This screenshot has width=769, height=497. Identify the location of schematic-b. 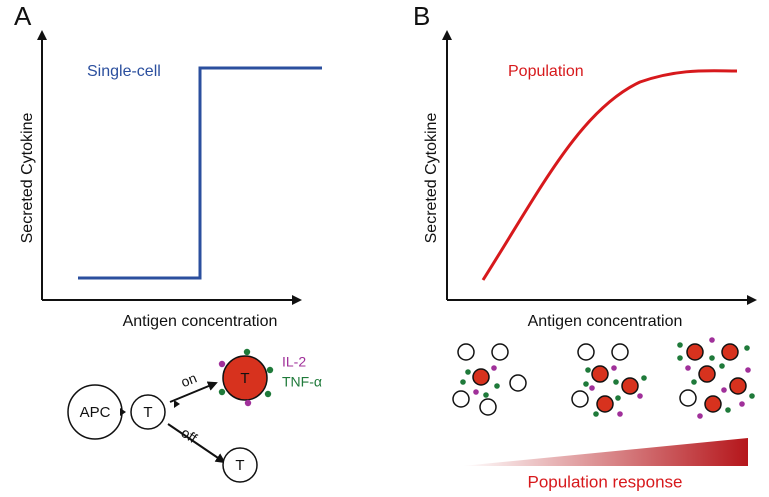
(603, 378).